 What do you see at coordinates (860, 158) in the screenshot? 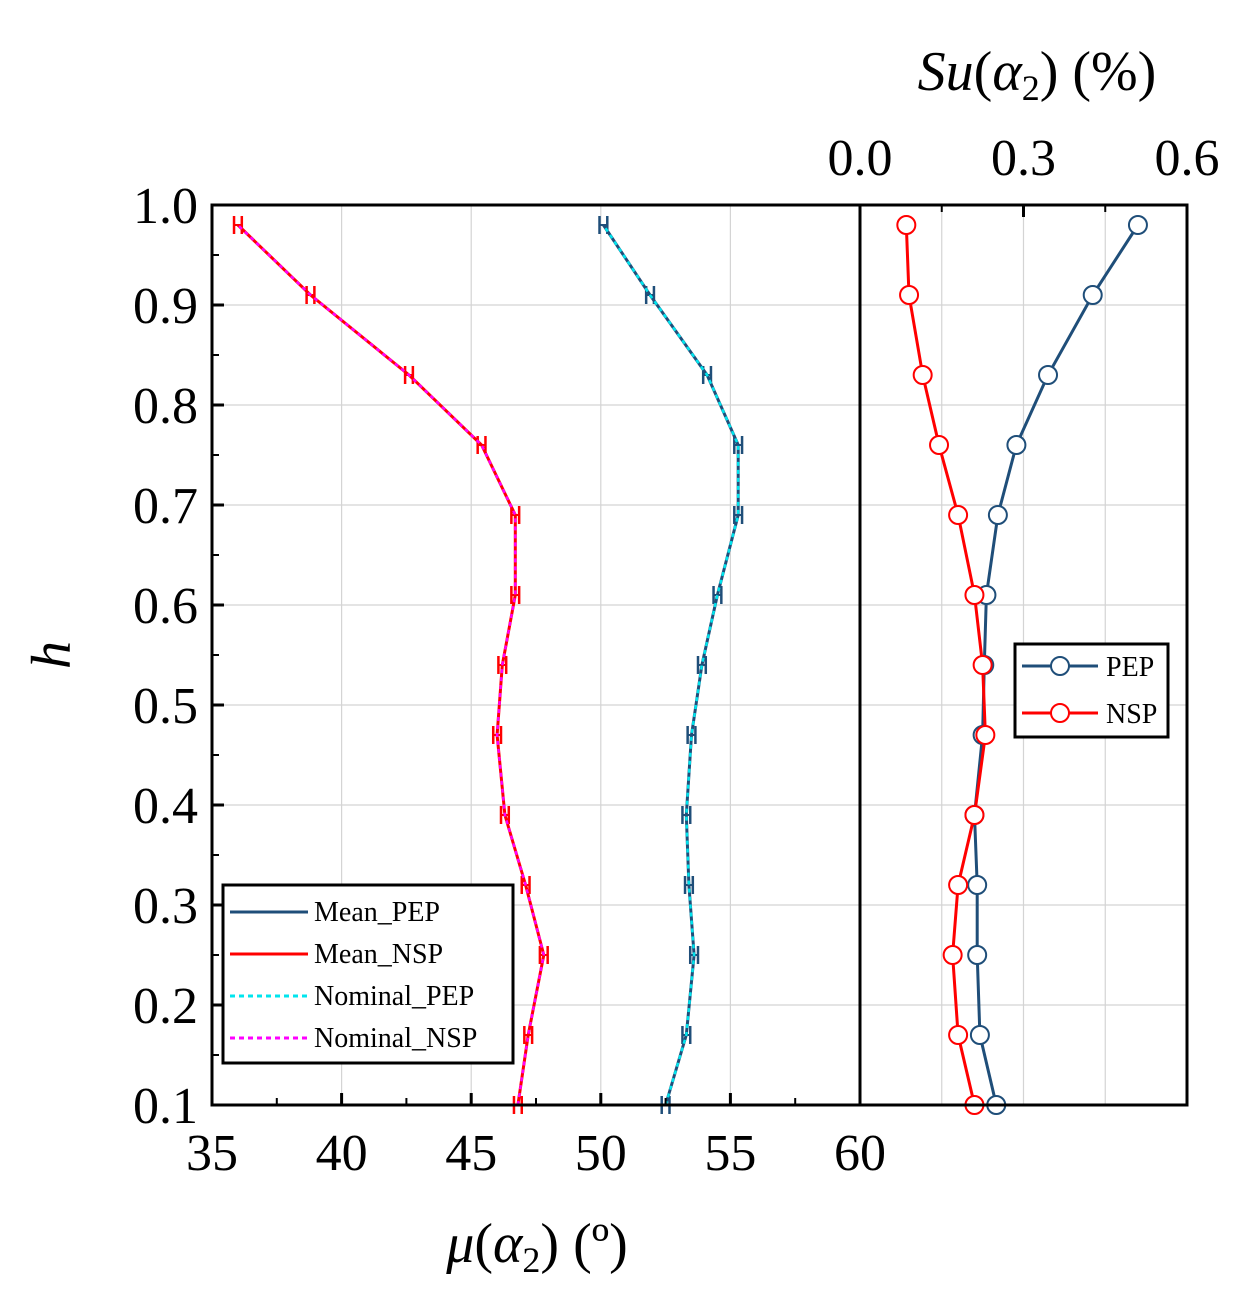
I see `right-x-tick-label: 0.0` at bounding box center [860, 158].